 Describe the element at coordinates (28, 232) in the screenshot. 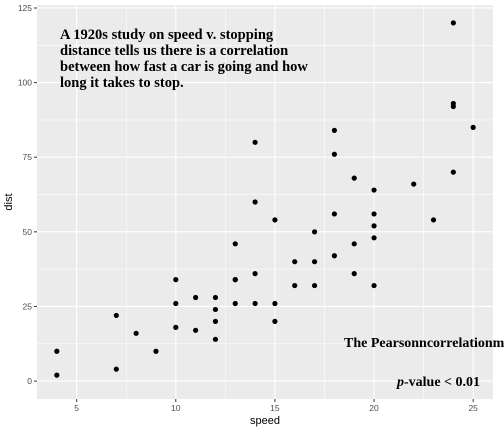

I see `y-tick-label: 50` at that location.